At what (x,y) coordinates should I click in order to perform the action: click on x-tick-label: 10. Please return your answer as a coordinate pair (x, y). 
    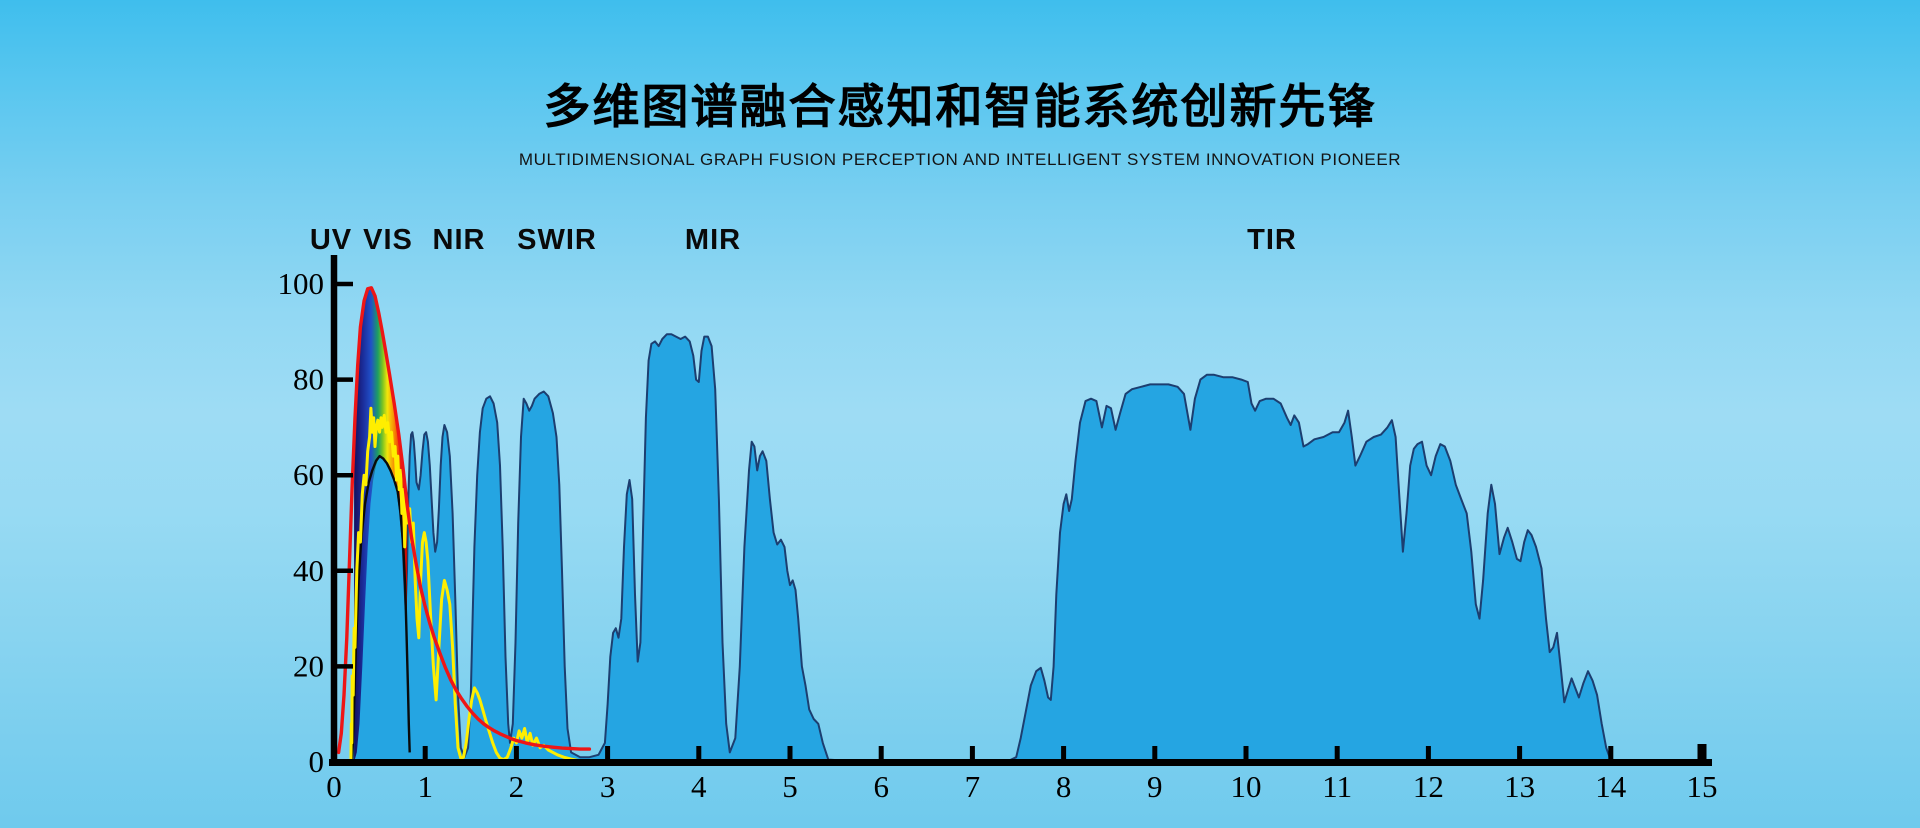
    Looking at the image, I should click on (1246, 786).